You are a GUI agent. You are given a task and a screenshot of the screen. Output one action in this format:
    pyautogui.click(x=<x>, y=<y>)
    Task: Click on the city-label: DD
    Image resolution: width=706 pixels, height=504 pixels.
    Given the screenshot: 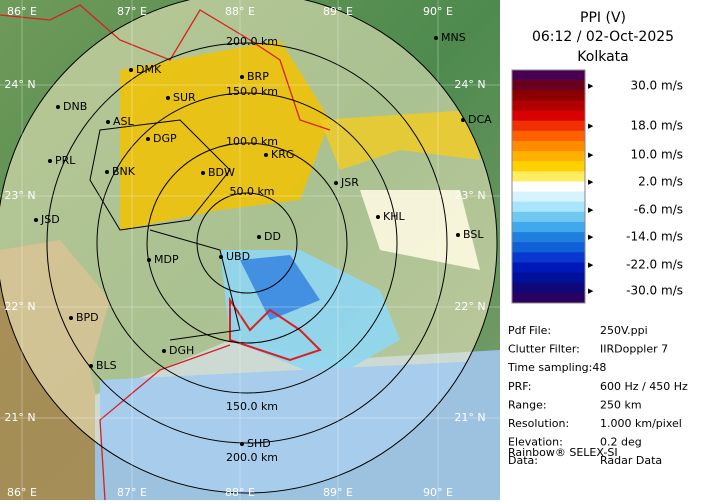 What is the action you would take?
    pyautogui.click(x=272, y=236)
    